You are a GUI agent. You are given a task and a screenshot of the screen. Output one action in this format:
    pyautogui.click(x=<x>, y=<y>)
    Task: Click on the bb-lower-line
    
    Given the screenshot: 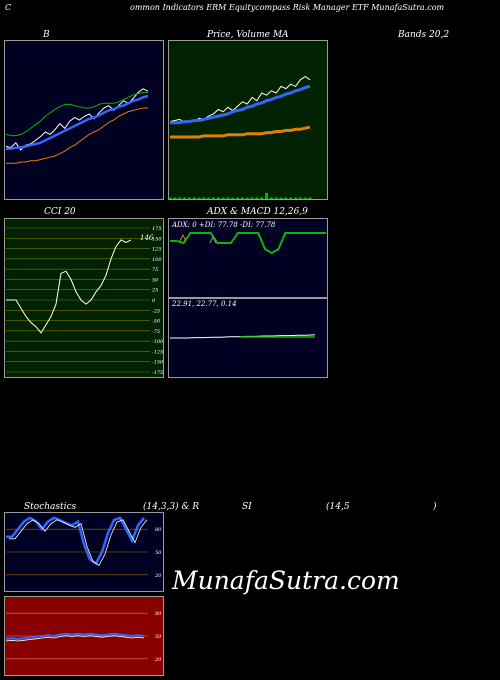 What is the action you would take?
    pyautogui.click(x=77, y=135)
    